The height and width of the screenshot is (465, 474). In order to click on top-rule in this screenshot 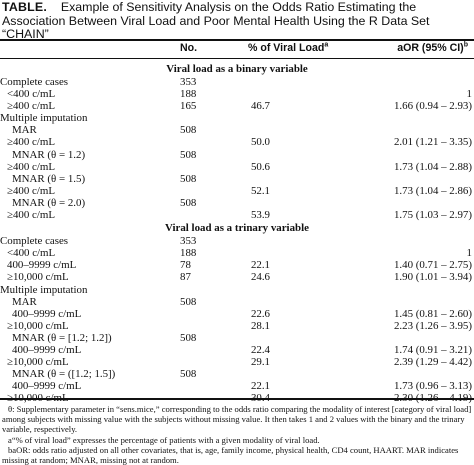, I will do `click(237, 40)`.